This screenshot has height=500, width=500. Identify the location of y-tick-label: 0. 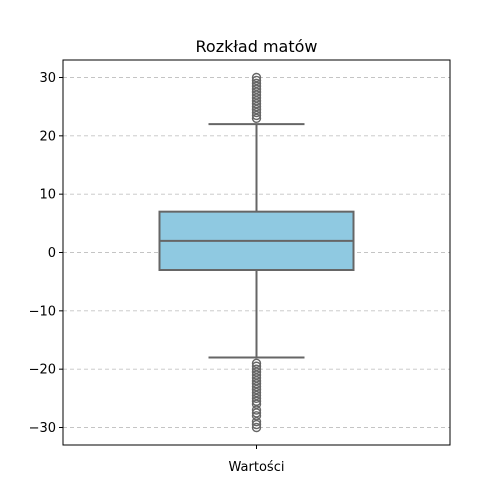
(52, 253).